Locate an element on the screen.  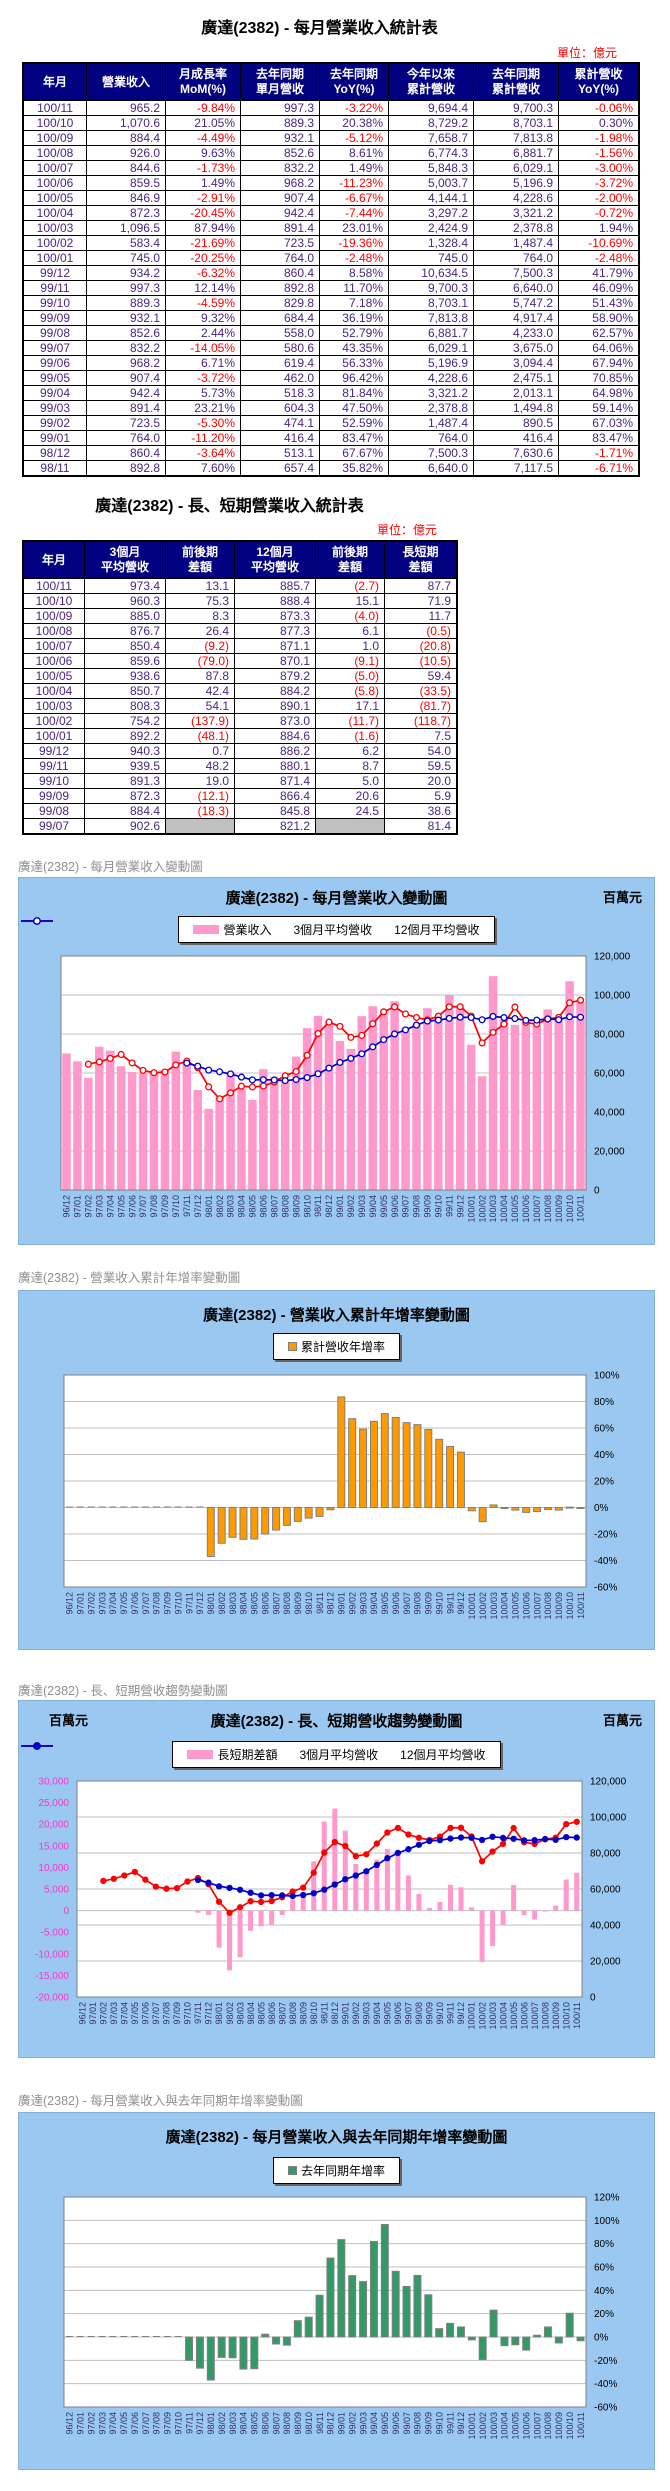
cell-year-month: 99/02 is located at coordinates (54, 423).